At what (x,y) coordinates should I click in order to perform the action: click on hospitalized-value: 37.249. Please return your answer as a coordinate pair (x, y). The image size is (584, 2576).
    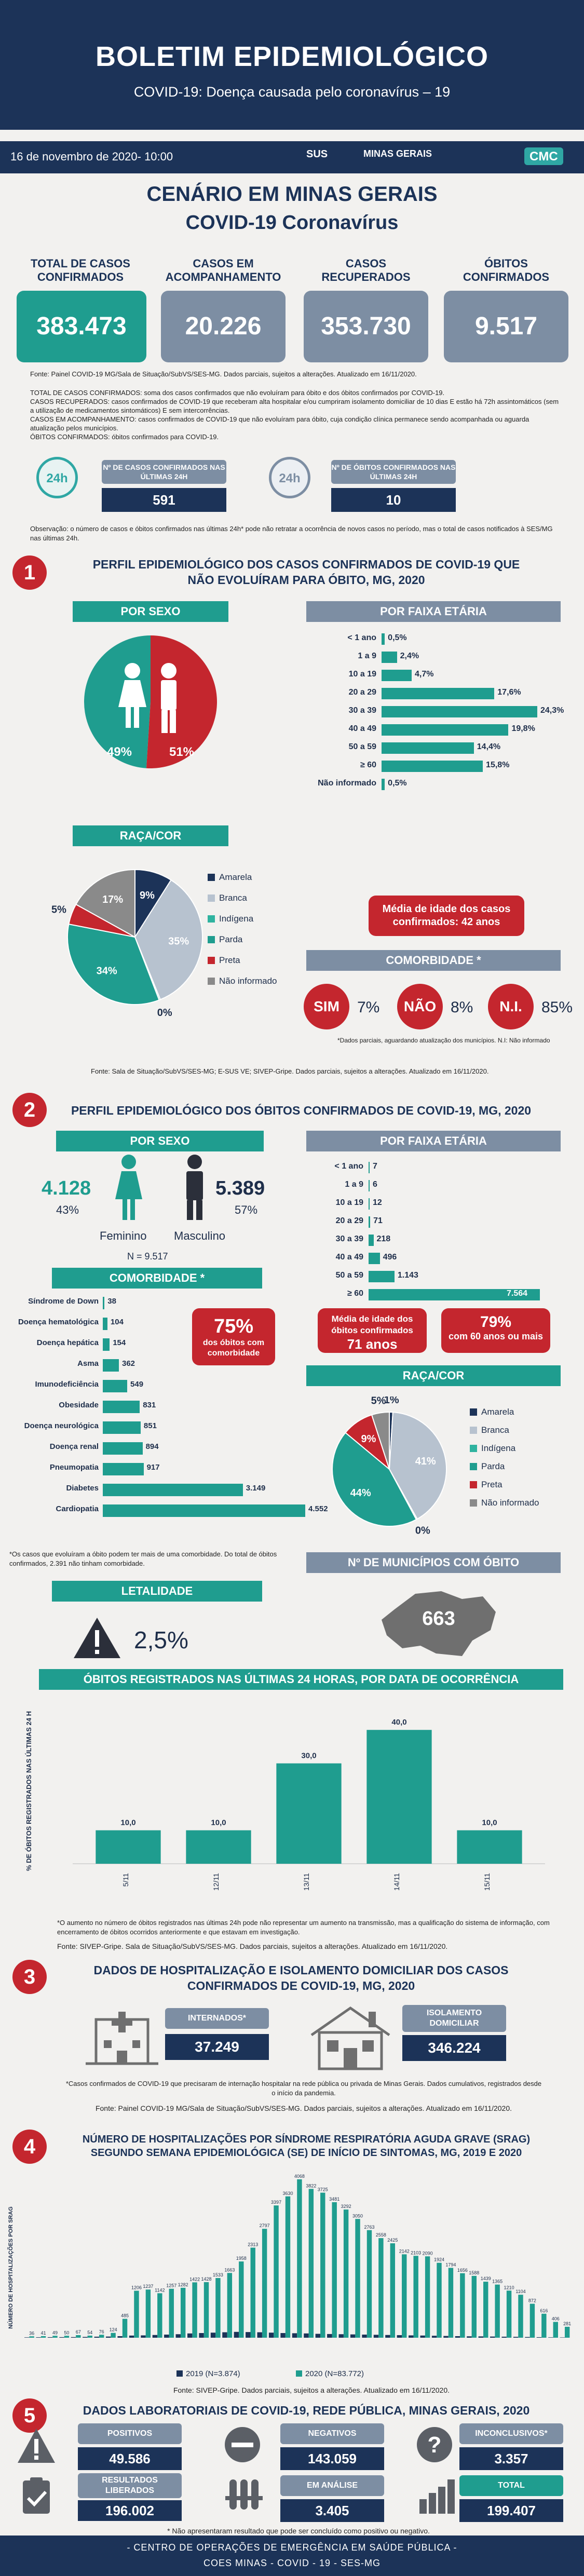
    Looking at the image, I should click on (217, 2047).